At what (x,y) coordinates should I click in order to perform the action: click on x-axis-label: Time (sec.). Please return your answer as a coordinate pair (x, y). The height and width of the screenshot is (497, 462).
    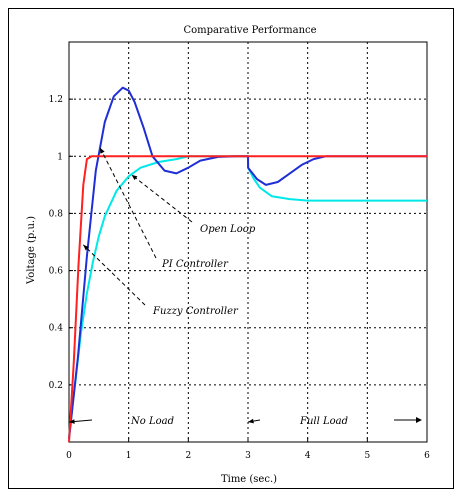
    Looking at the image, I should click on (249, 479).